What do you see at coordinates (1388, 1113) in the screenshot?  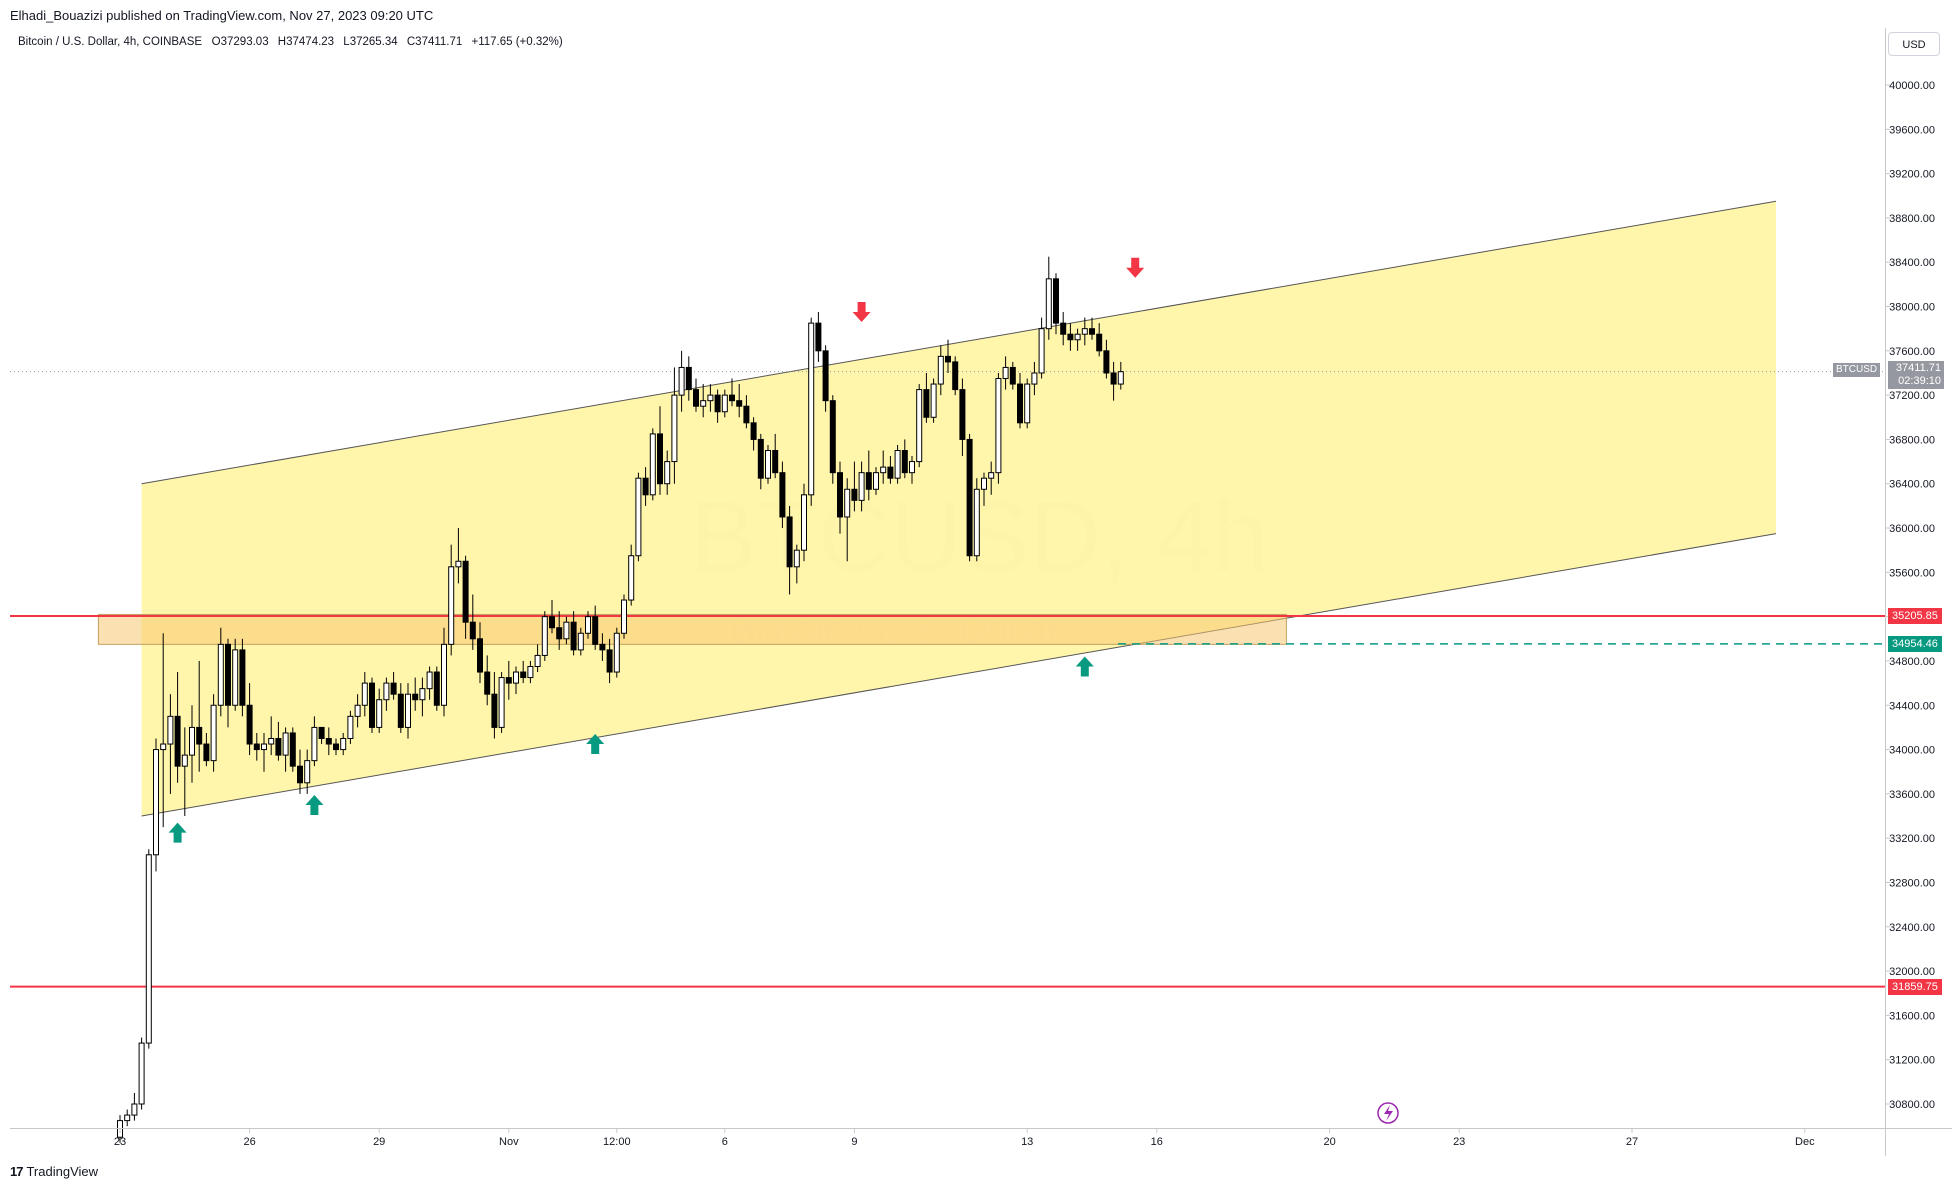 I see `replay-icon` at bounding box center [1388, 1113].